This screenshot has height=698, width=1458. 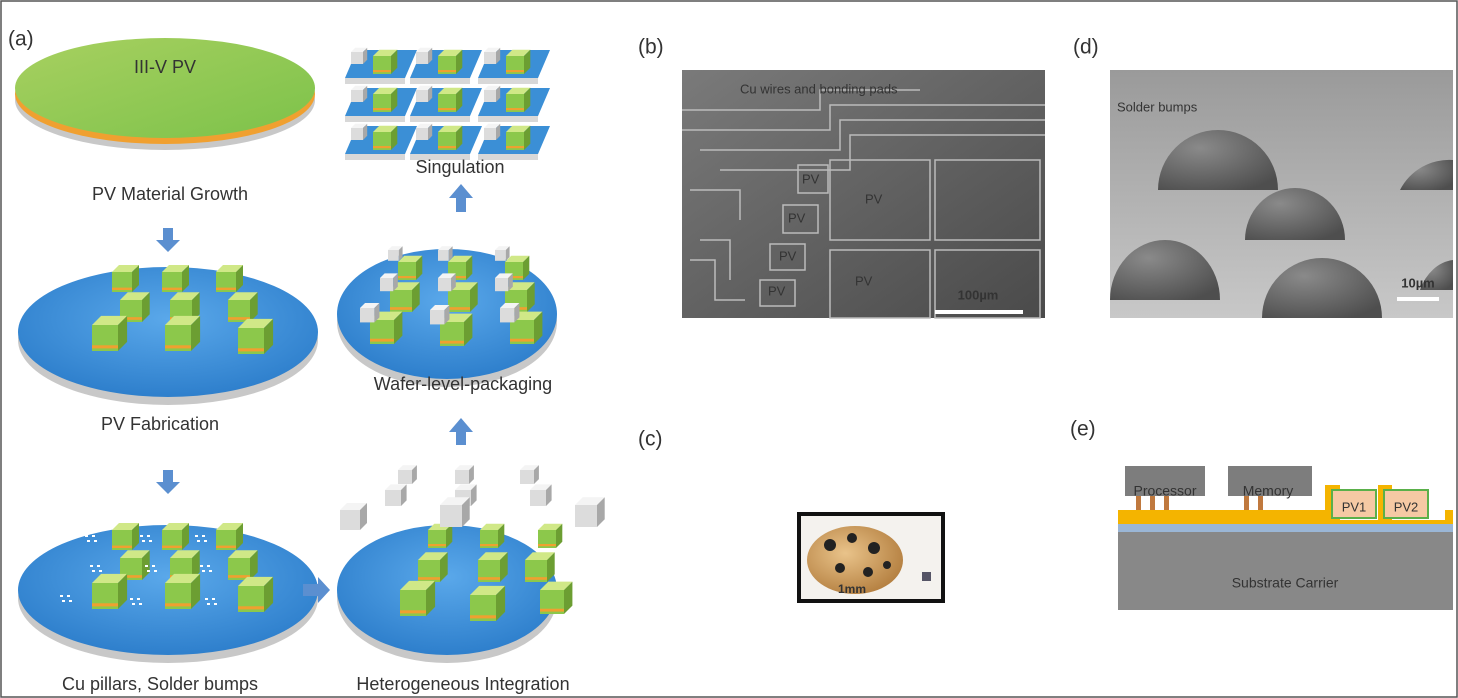 I want to click on memory, so click(x=1270, y=481).